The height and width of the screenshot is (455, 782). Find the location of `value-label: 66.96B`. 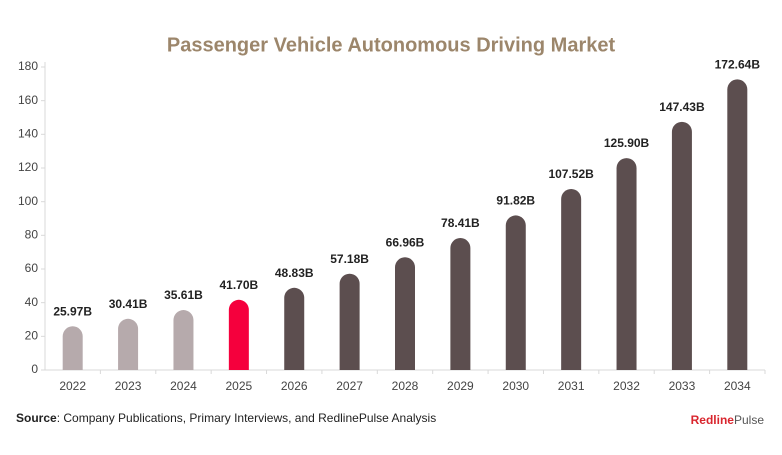

value-label: 66.96B is located at coordinates (405, 242).